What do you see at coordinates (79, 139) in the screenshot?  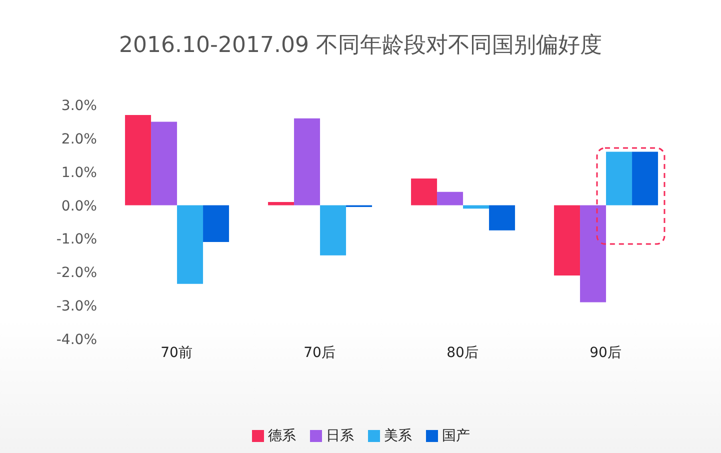 I see `y-tick-label: 2.0%` at bounding box center [79, 139].